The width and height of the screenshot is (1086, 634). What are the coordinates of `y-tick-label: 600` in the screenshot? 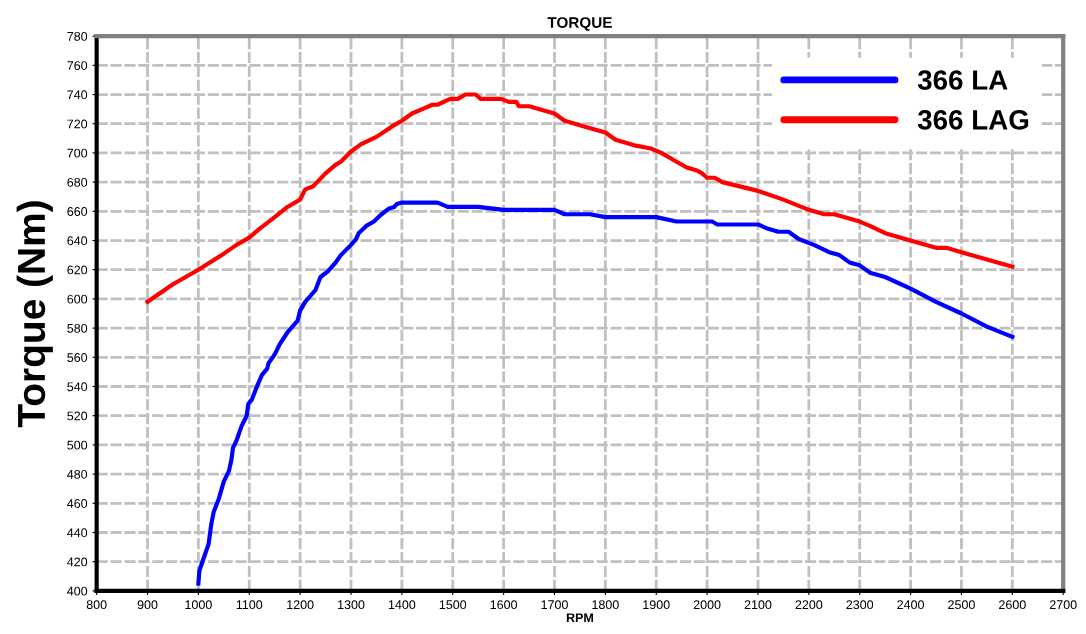 It's located at (77, 299).